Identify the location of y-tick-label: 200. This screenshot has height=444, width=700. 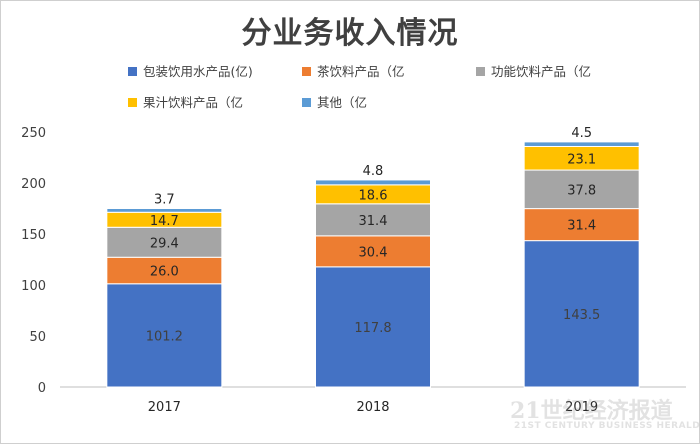
(33, 184).